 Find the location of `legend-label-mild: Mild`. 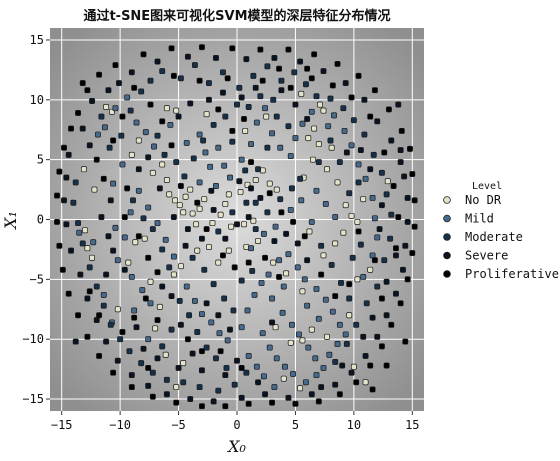

legend-label-mild: Mild is located at coordinates (479, 219).